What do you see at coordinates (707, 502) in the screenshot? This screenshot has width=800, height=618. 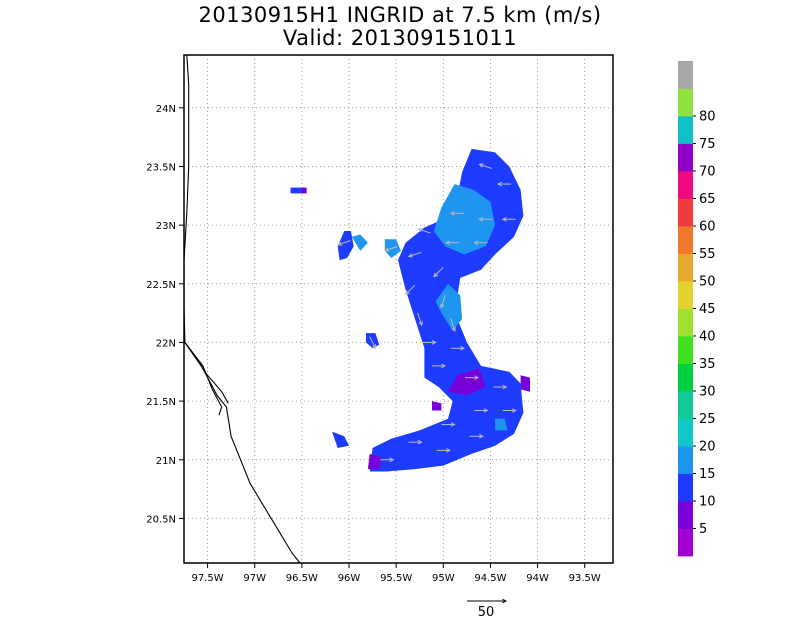 I see `colorbar-label: 10` at bounding box center [707, 502].